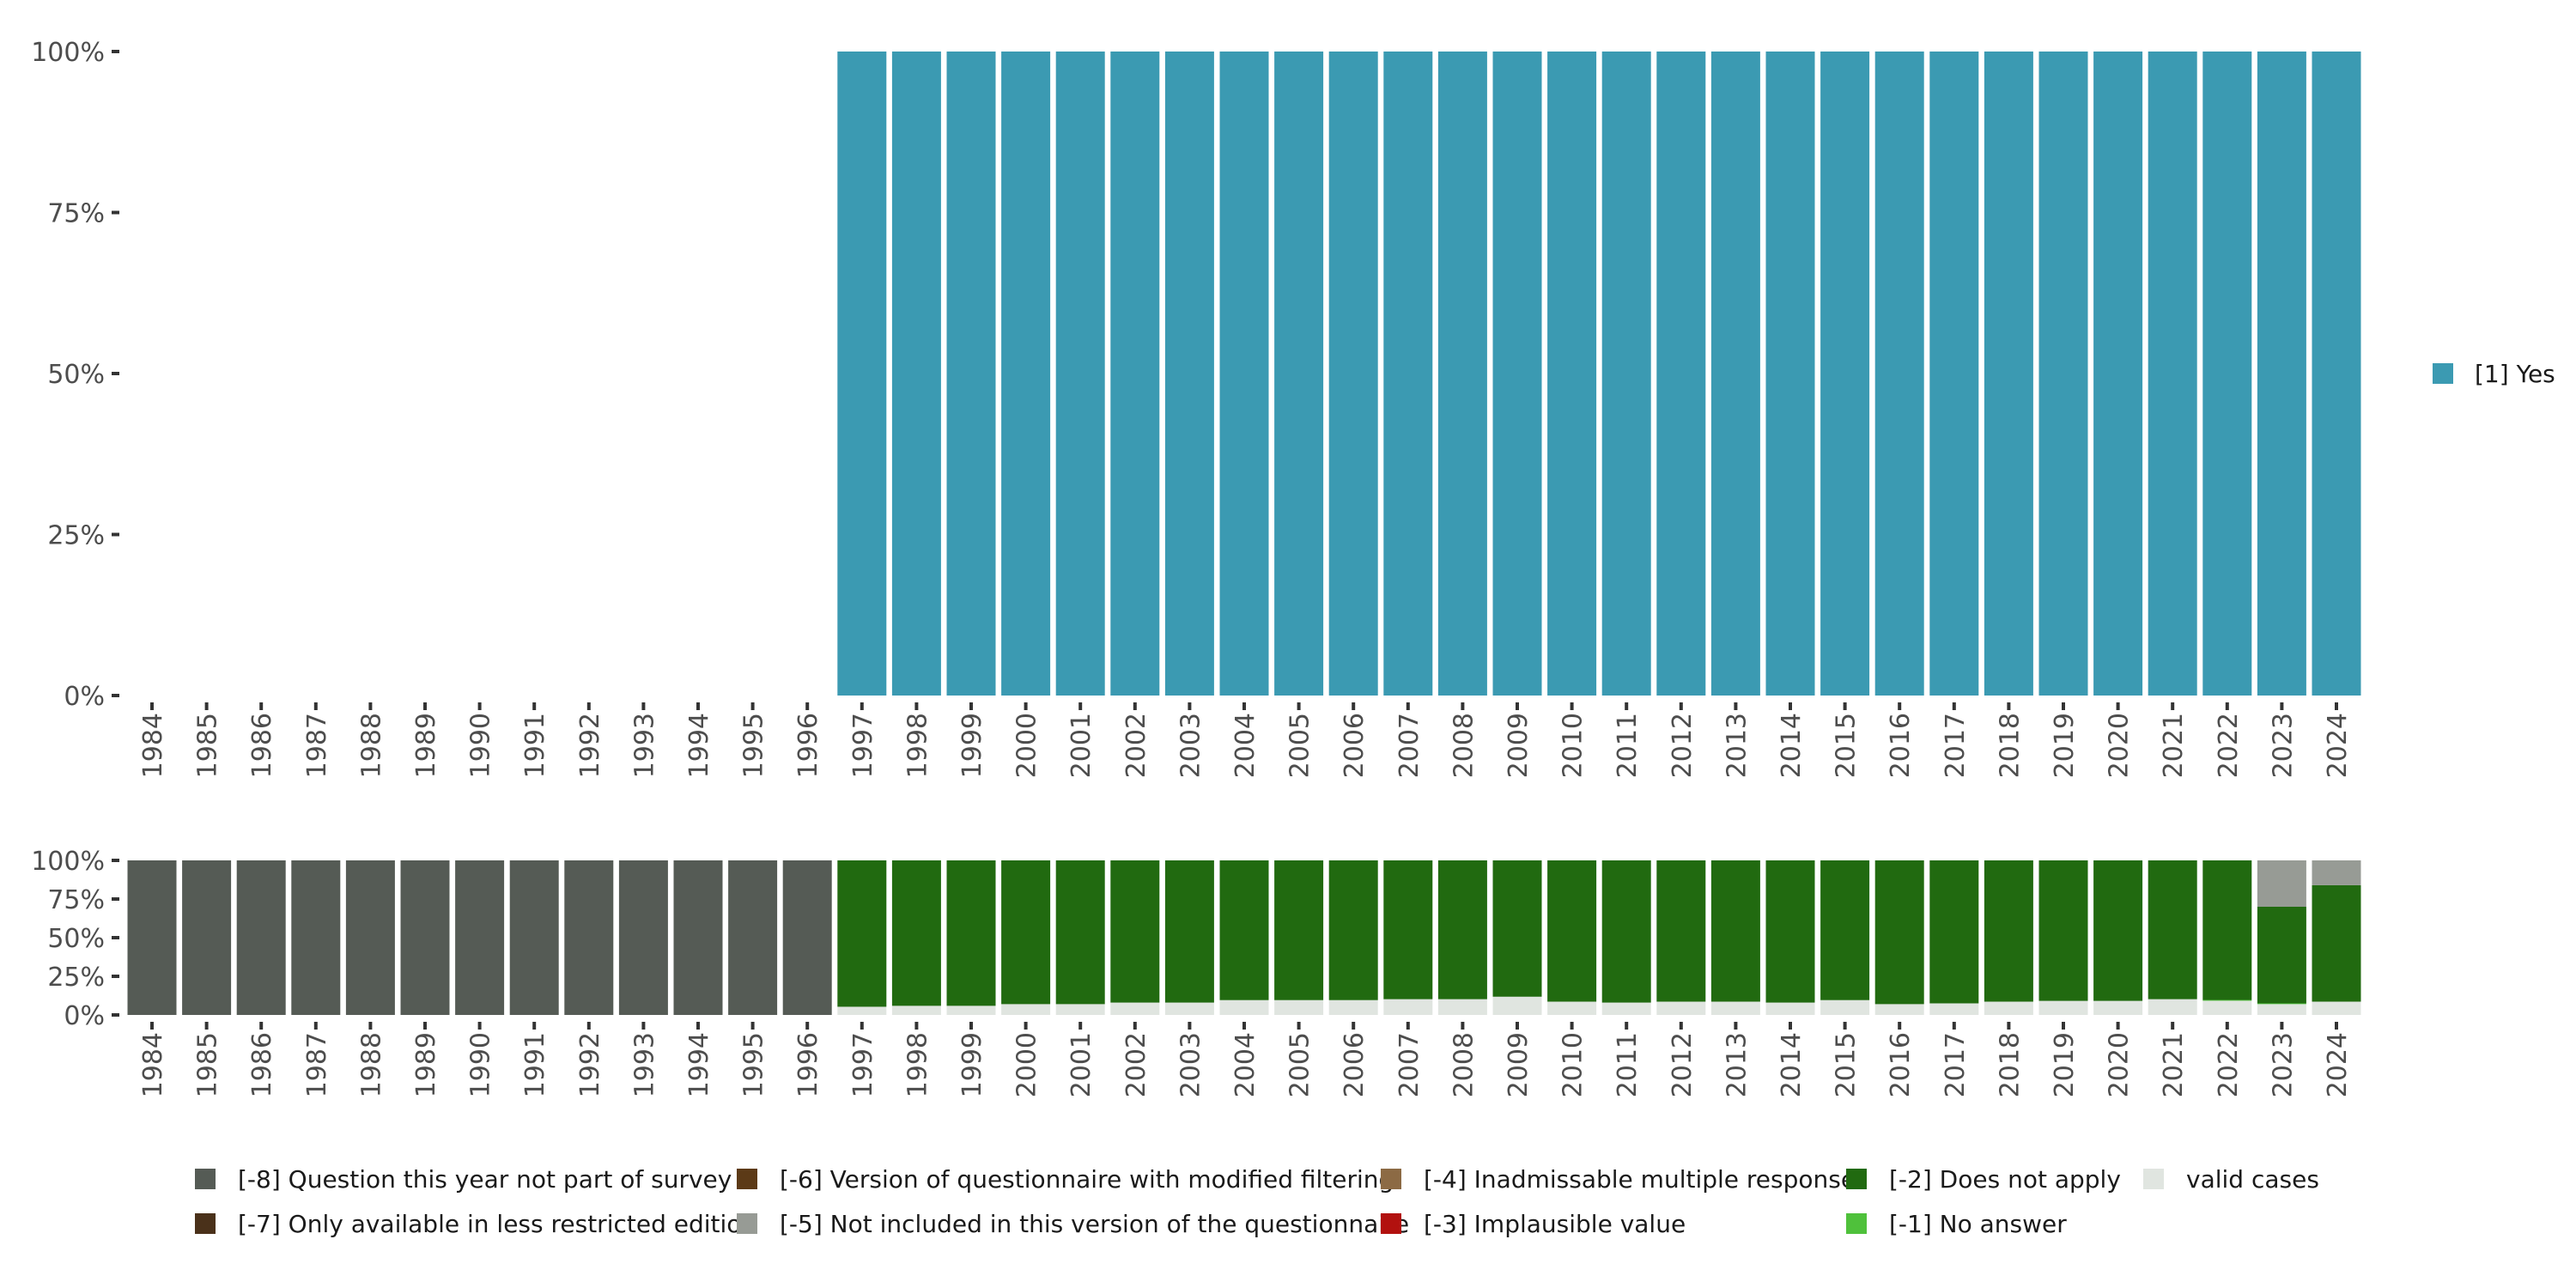 The width and height of the screenshot is (2576, 1288). What do you see at coordinates (1519, 1064) in the screenshot?
I see `x-tick-label: 2009` at bounding box center [1519, 1064].